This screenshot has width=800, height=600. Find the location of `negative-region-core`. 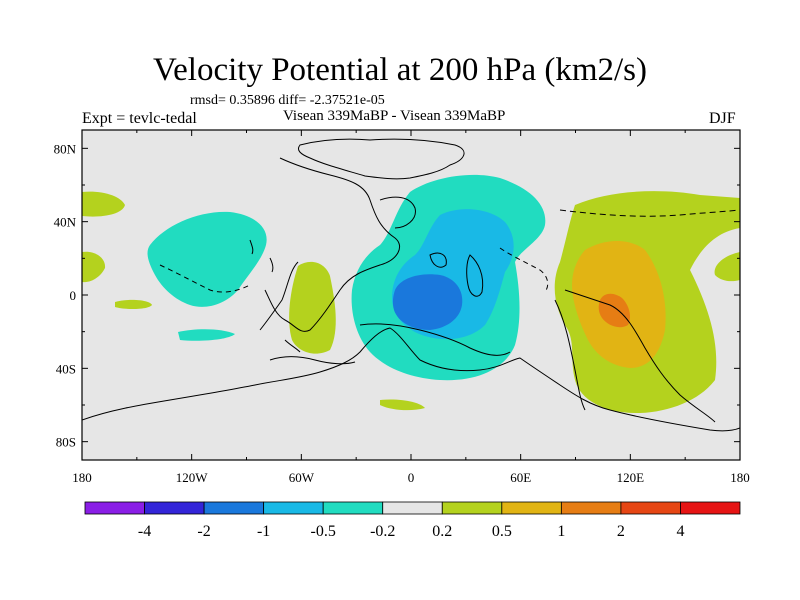

negative-region-core is located at coordinates (427, 302).